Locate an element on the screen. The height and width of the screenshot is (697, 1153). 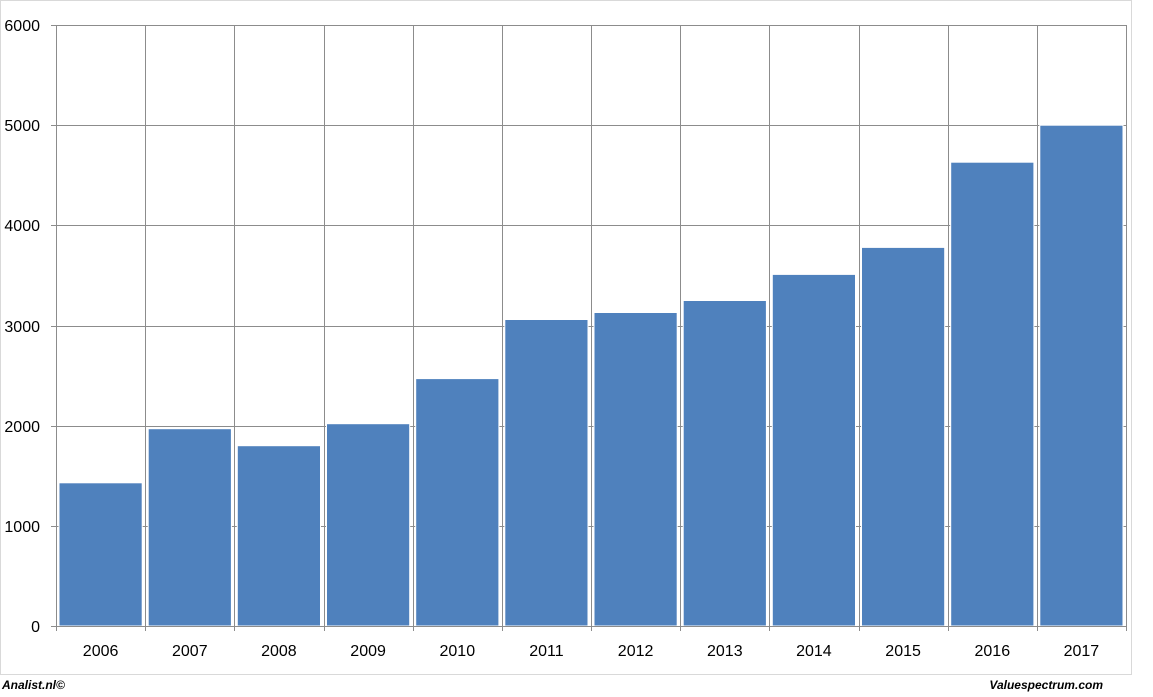
y-tick-label: 5000 is located at coordinates (22, 126).